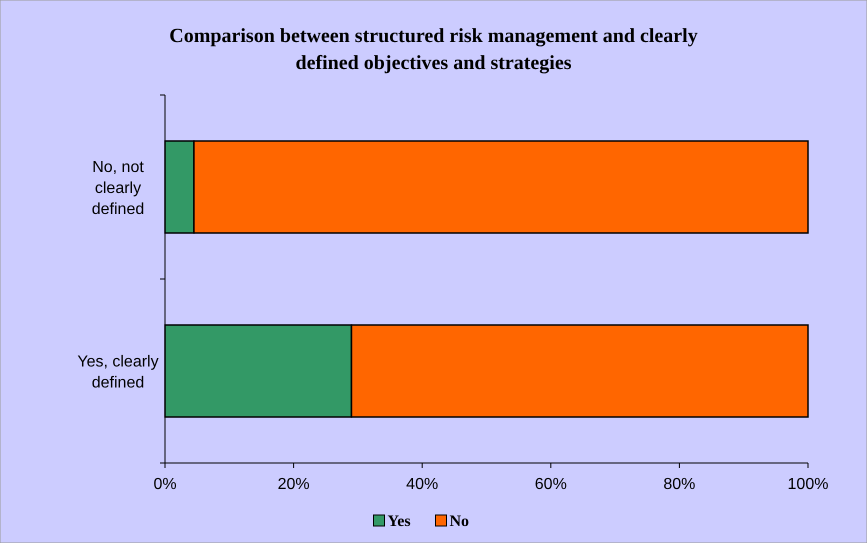 The image size is (867, 543). What do you see at coordinates (165, 484) in the screenshot?
I see `x-tick-label: 0%` at bounding box center [165, 484].